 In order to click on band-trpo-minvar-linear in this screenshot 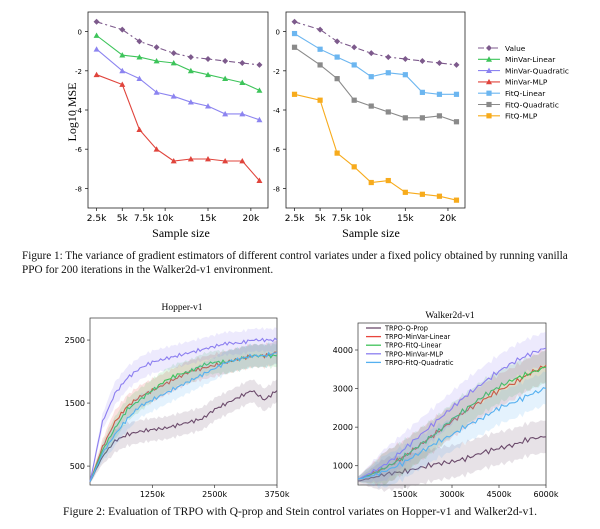, I will do `click(183, 412)`.